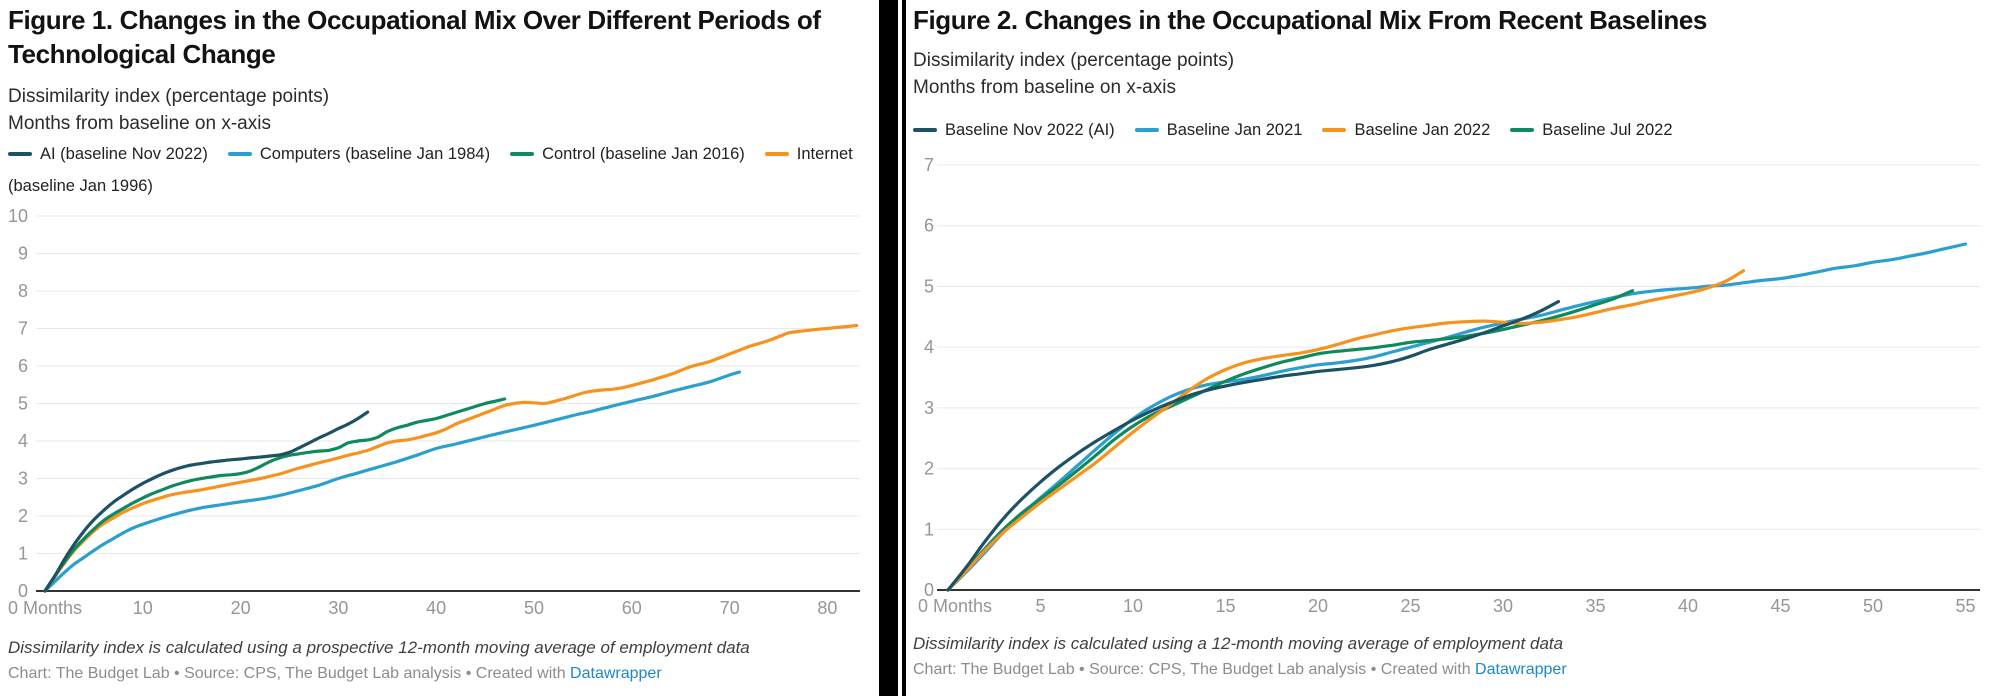 This screenshot has width=2000, height=696. What do you see at coordinates (1422, 130) in the screenshot?
I see `legend-item-label: Baseline Jan 2022` at bounding box center [1422, 130].